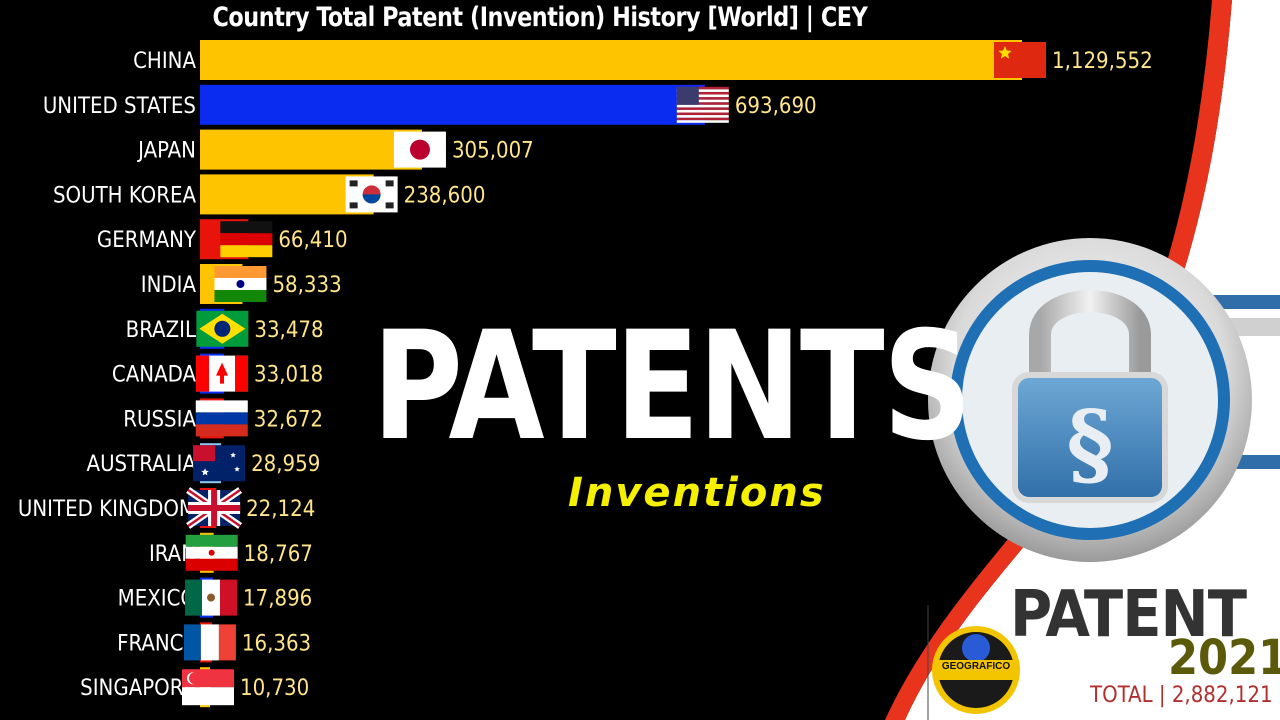 The width and height of the screenshot is (1280, 720). What do you see at coordinates (209, 642) in the screenshot?
I see `france-flag-icon` at bounding box center [209, 642].